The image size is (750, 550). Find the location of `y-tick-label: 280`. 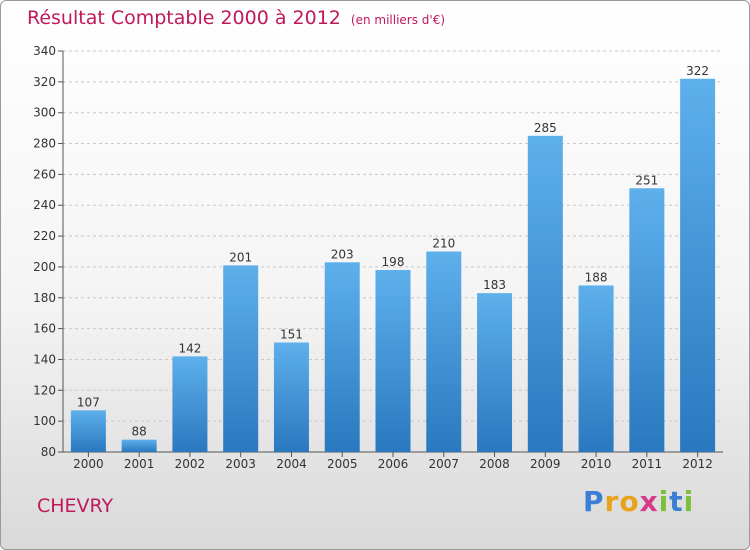

y-tick-label: 280 is located at coordinates (44, 144).